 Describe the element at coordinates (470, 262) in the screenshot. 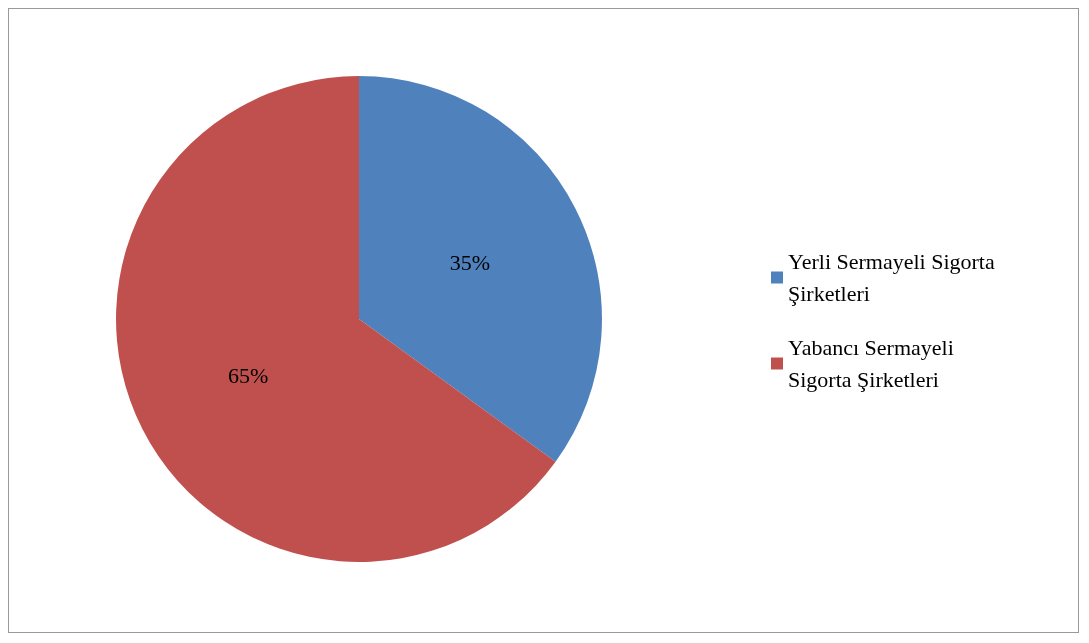

I see `data-label: 35%` at that location.